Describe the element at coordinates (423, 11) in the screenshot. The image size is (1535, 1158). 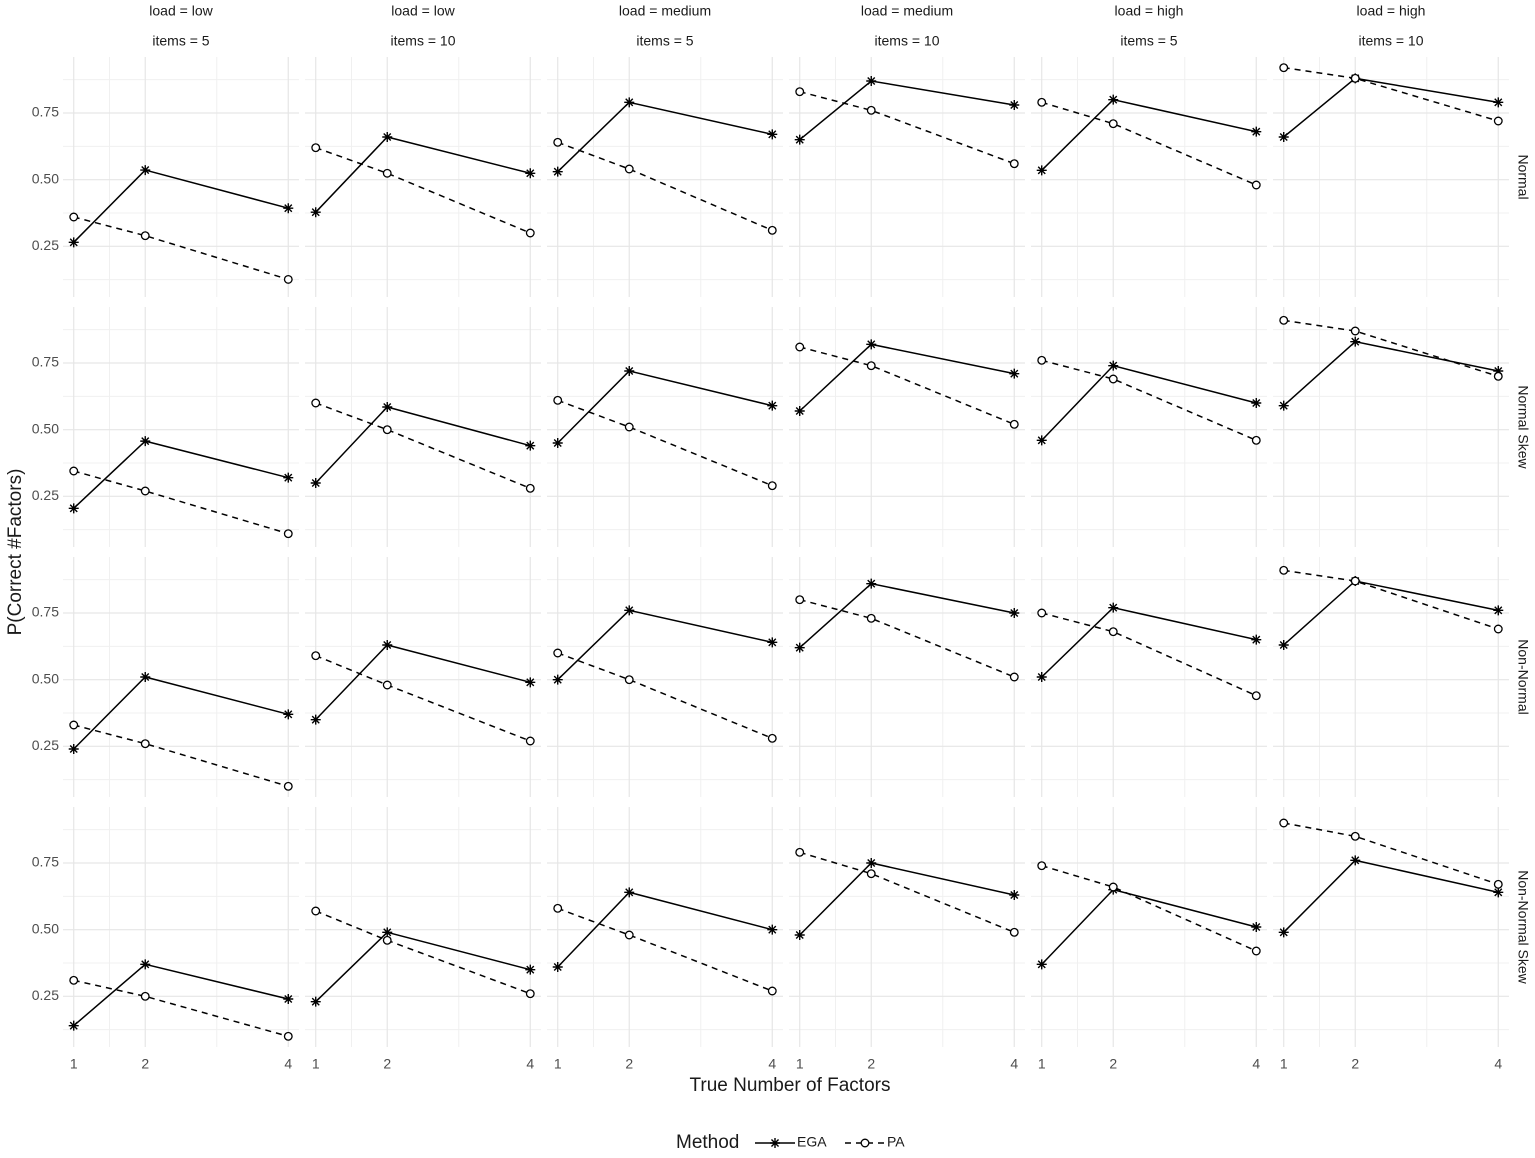
I see `strip-label: load = low` at that location.